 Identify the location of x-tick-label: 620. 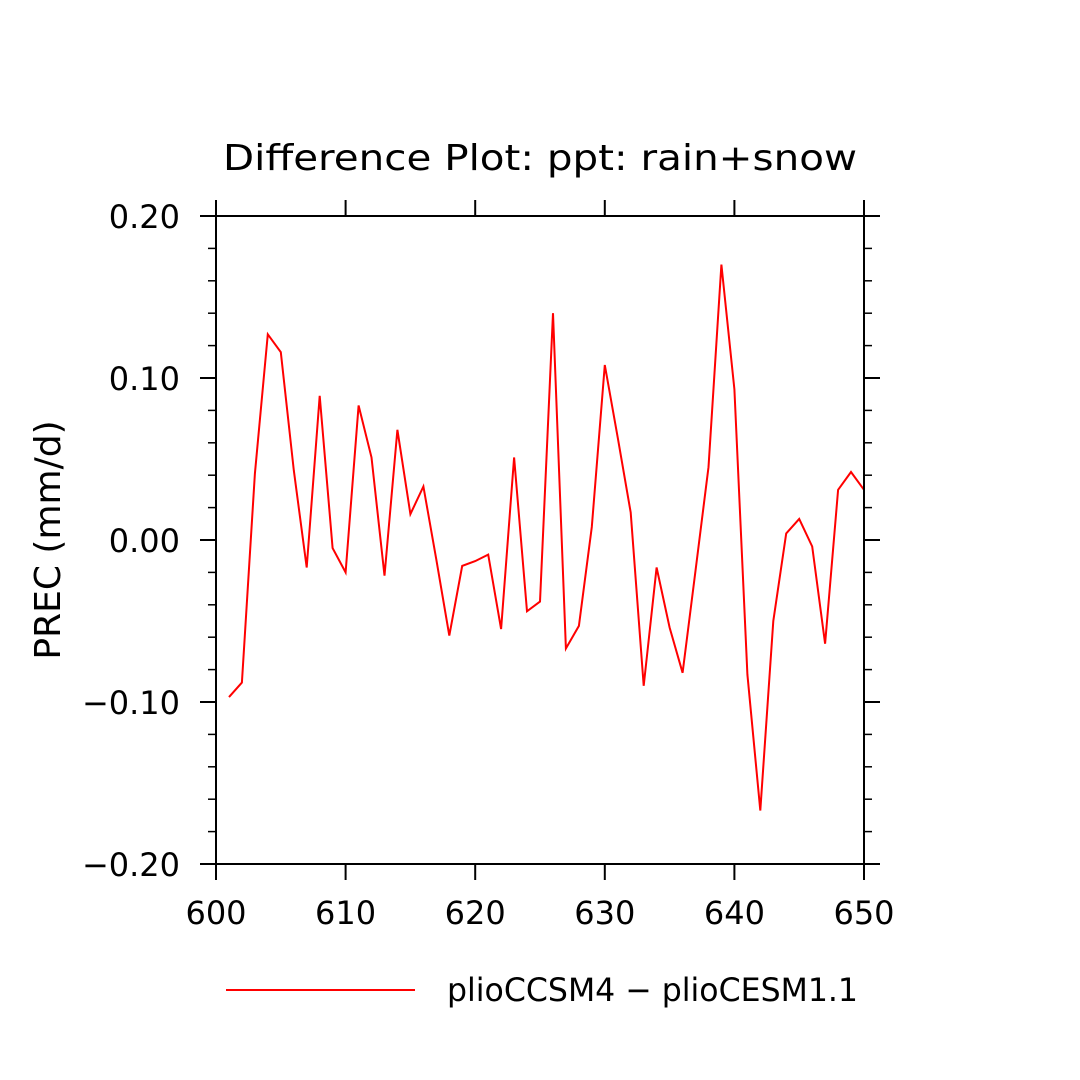
(475, 913).